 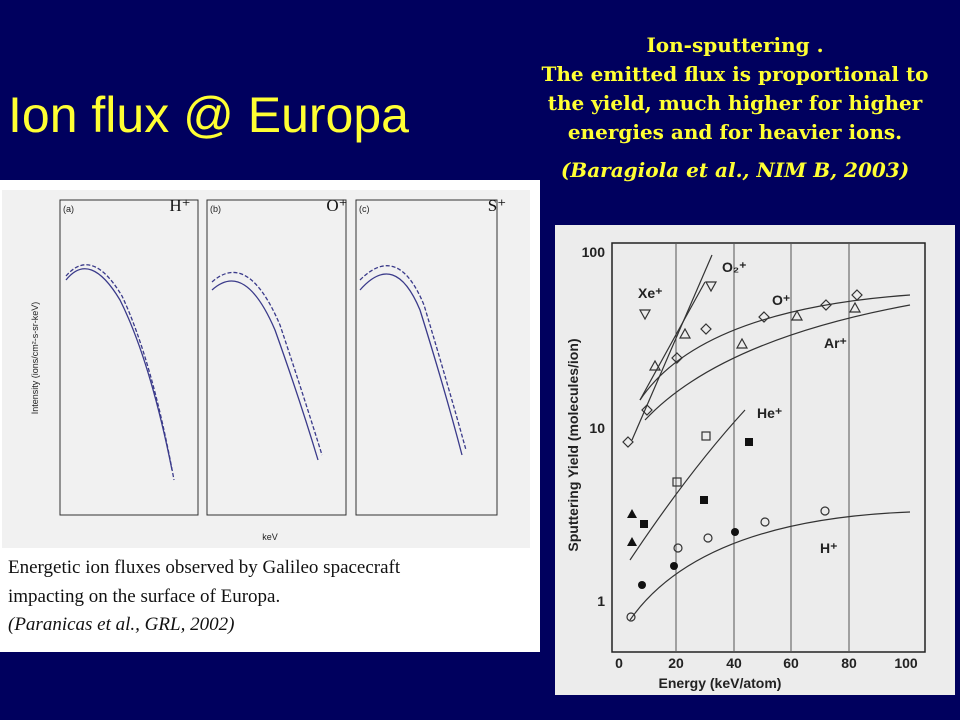 I want to click on y-tick-label: 10, so click(x=597, y=428).